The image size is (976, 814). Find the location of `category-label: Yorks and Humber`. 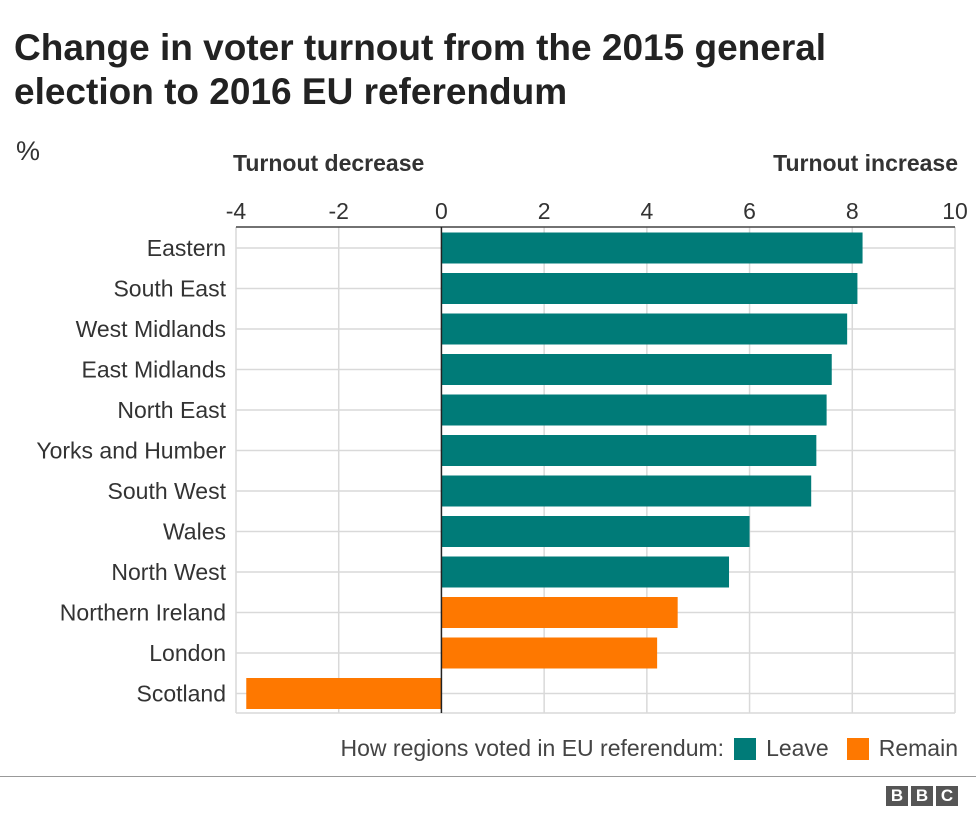

category-label: Yorks and Humber is located at coordinates (131, 451).